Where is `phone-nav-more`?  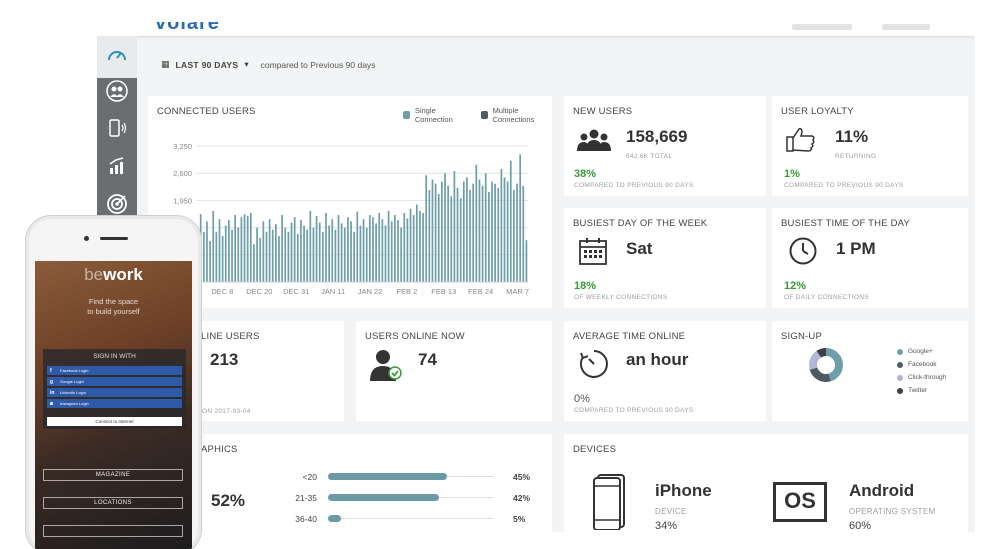
phone-nav-more is located at coordinates (113, 531).